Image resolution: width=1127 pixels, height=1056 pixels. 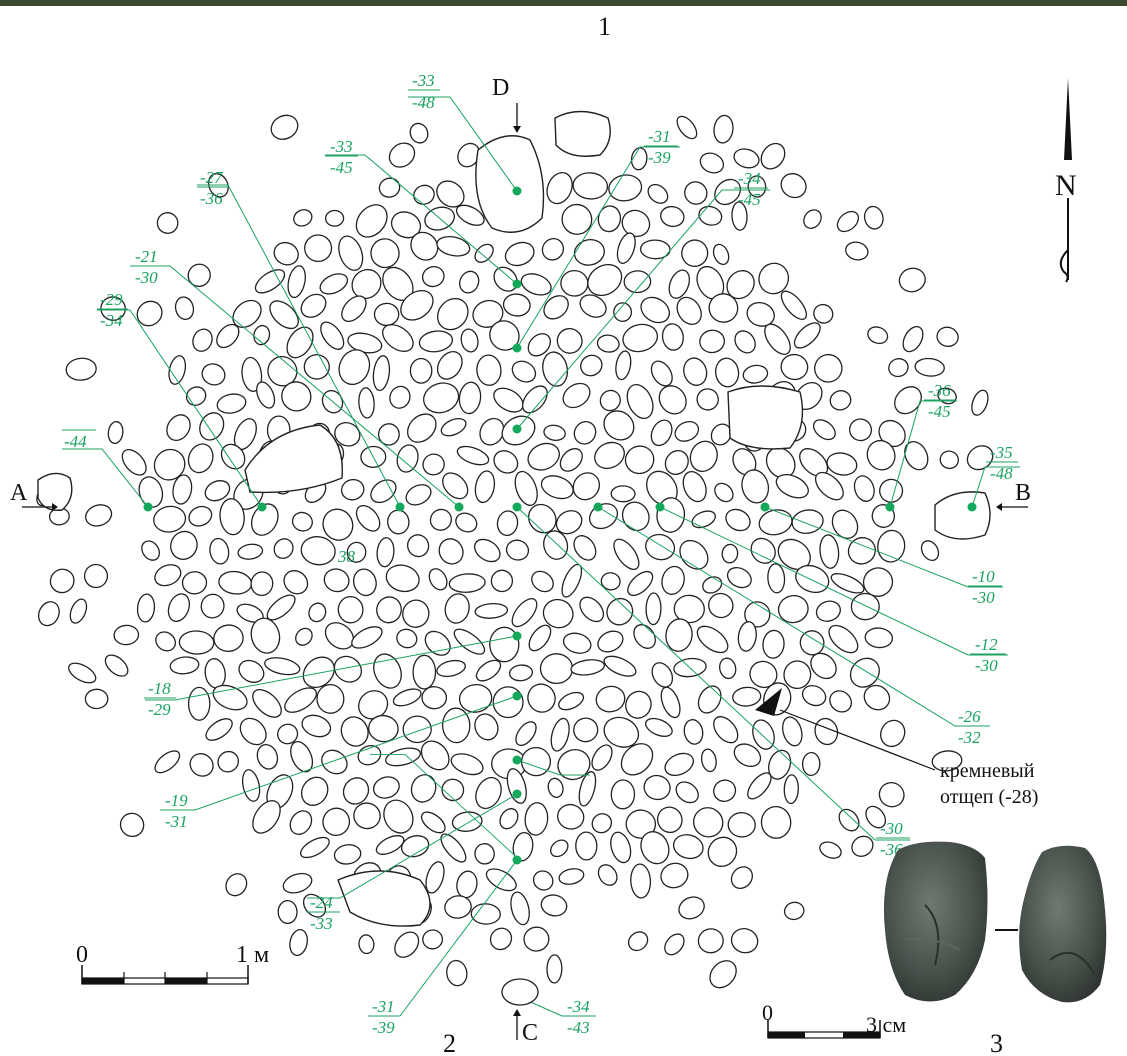 What do you see at coordinates (659, 136) in the screenshot?
I see `depth-top: -31` at bounding box center [659, 136].